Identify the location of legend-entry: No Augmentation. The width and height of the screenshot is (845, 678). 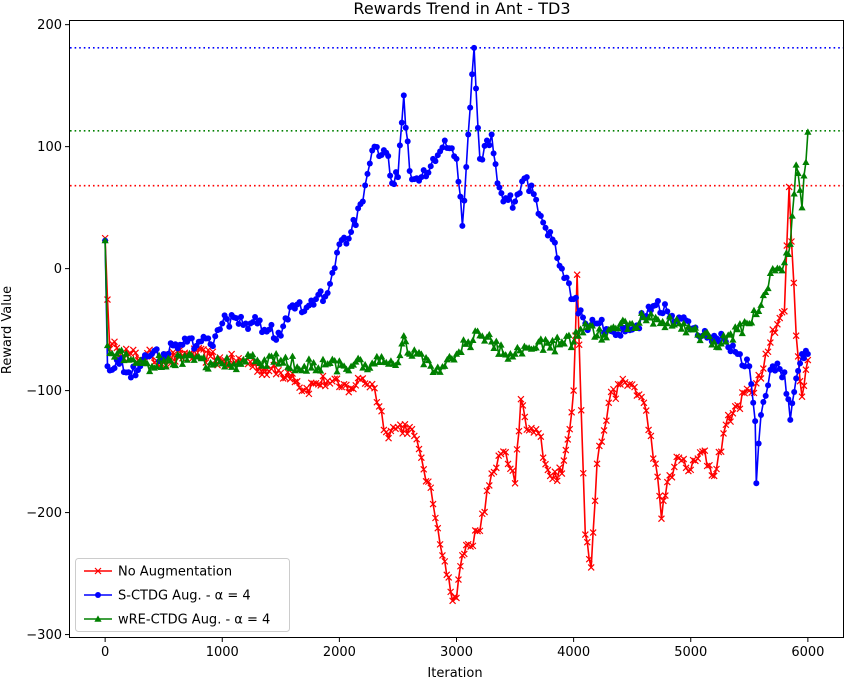
(158, 572).